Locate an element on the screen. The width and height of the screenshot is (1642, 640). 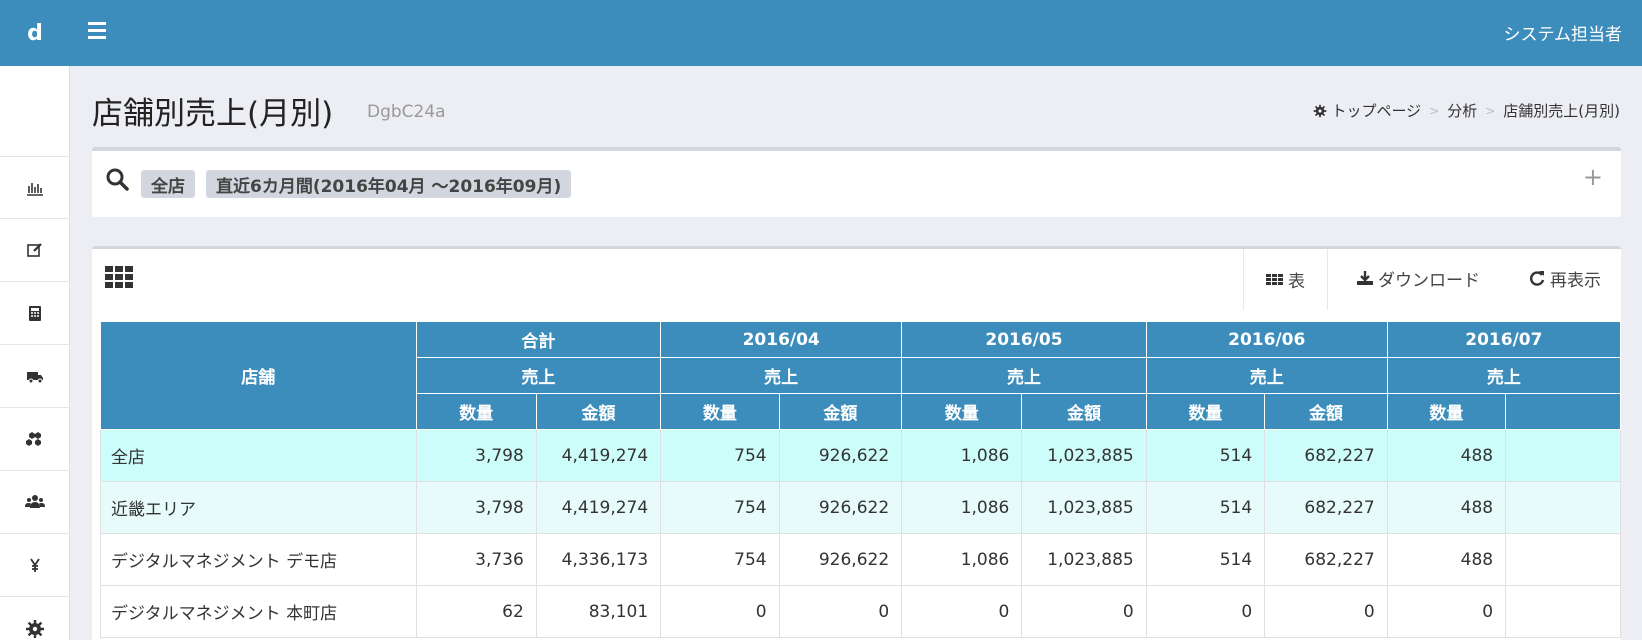
value-cell: 3,736 is located at coordinates (476, 559).